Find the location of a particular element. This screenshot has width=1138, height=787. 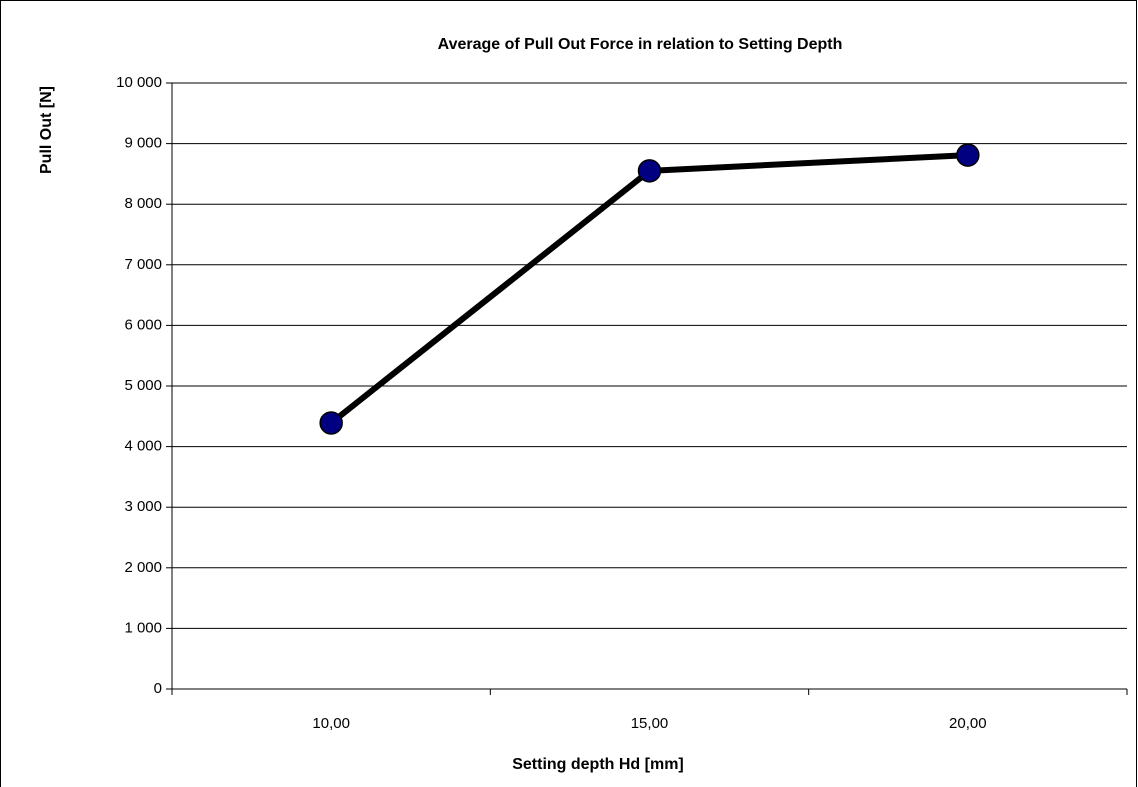

y-tick-label: 7 000 is located at coordinates (143, 264).